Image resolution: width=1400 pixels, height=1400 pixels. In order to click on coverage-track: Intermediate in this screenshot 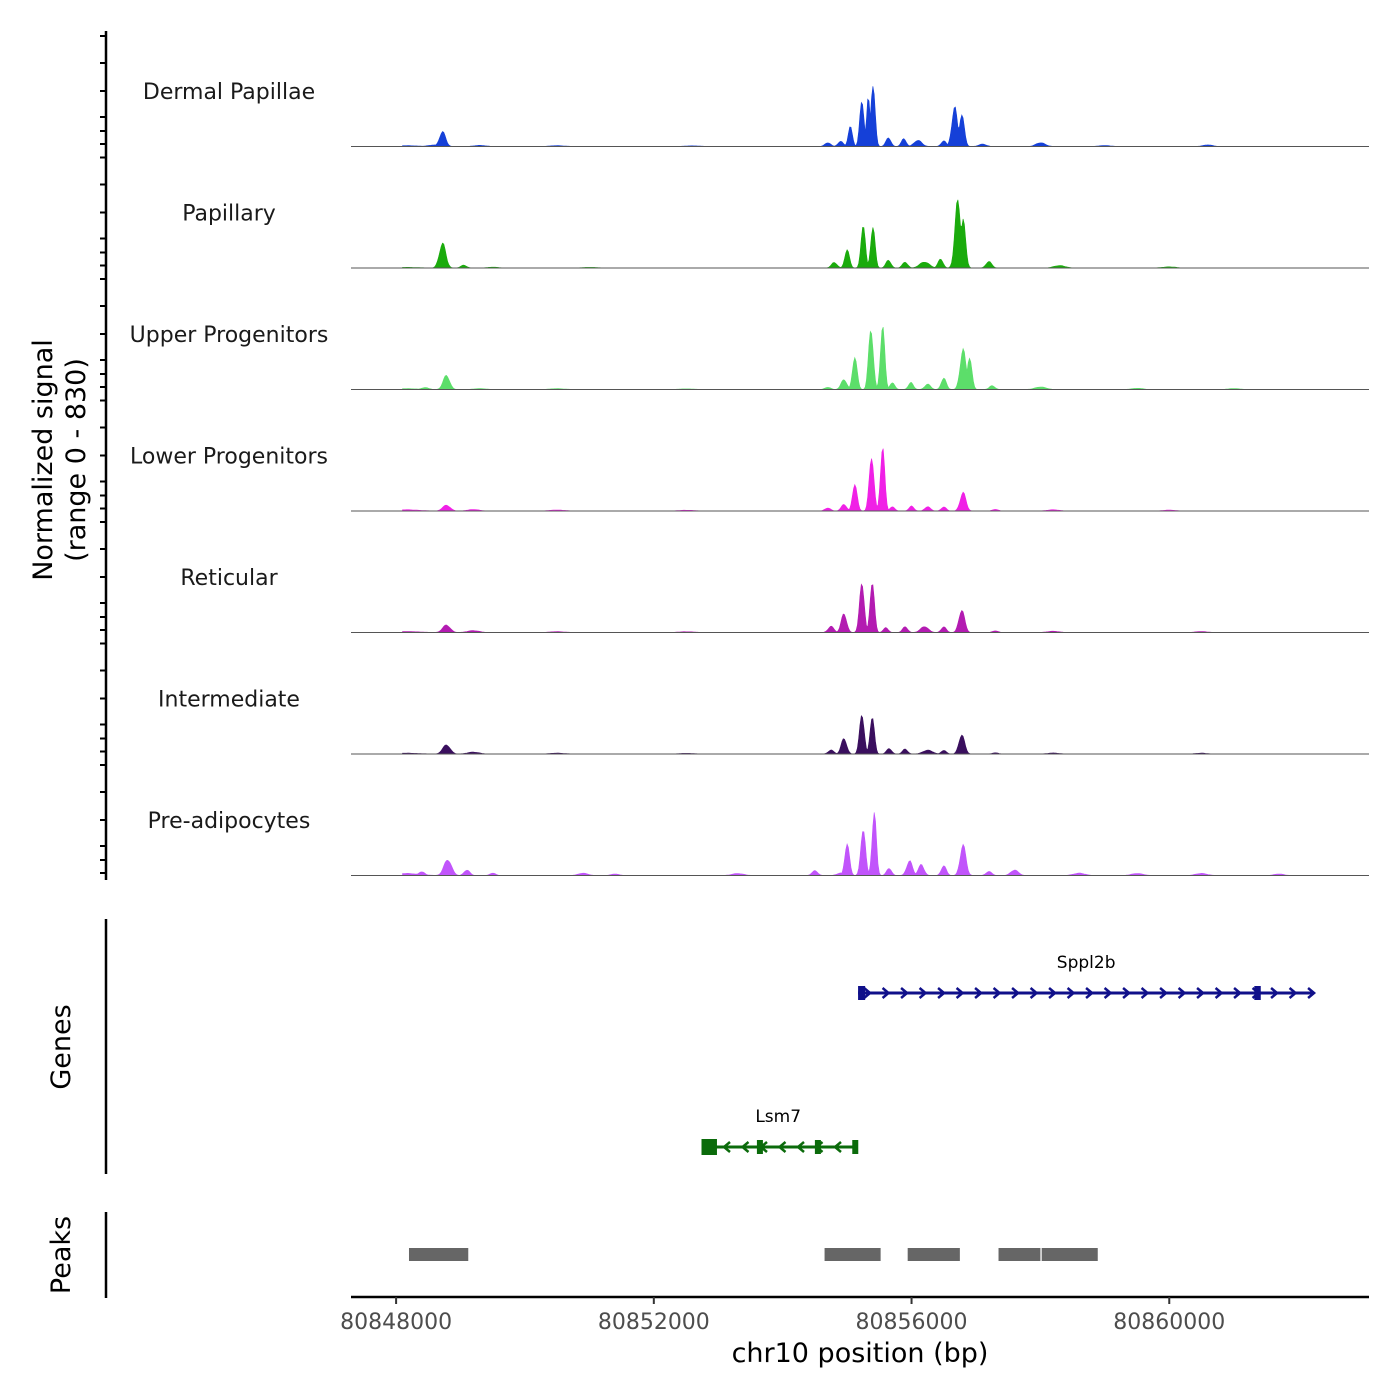, I will do `click(763, 721)`.